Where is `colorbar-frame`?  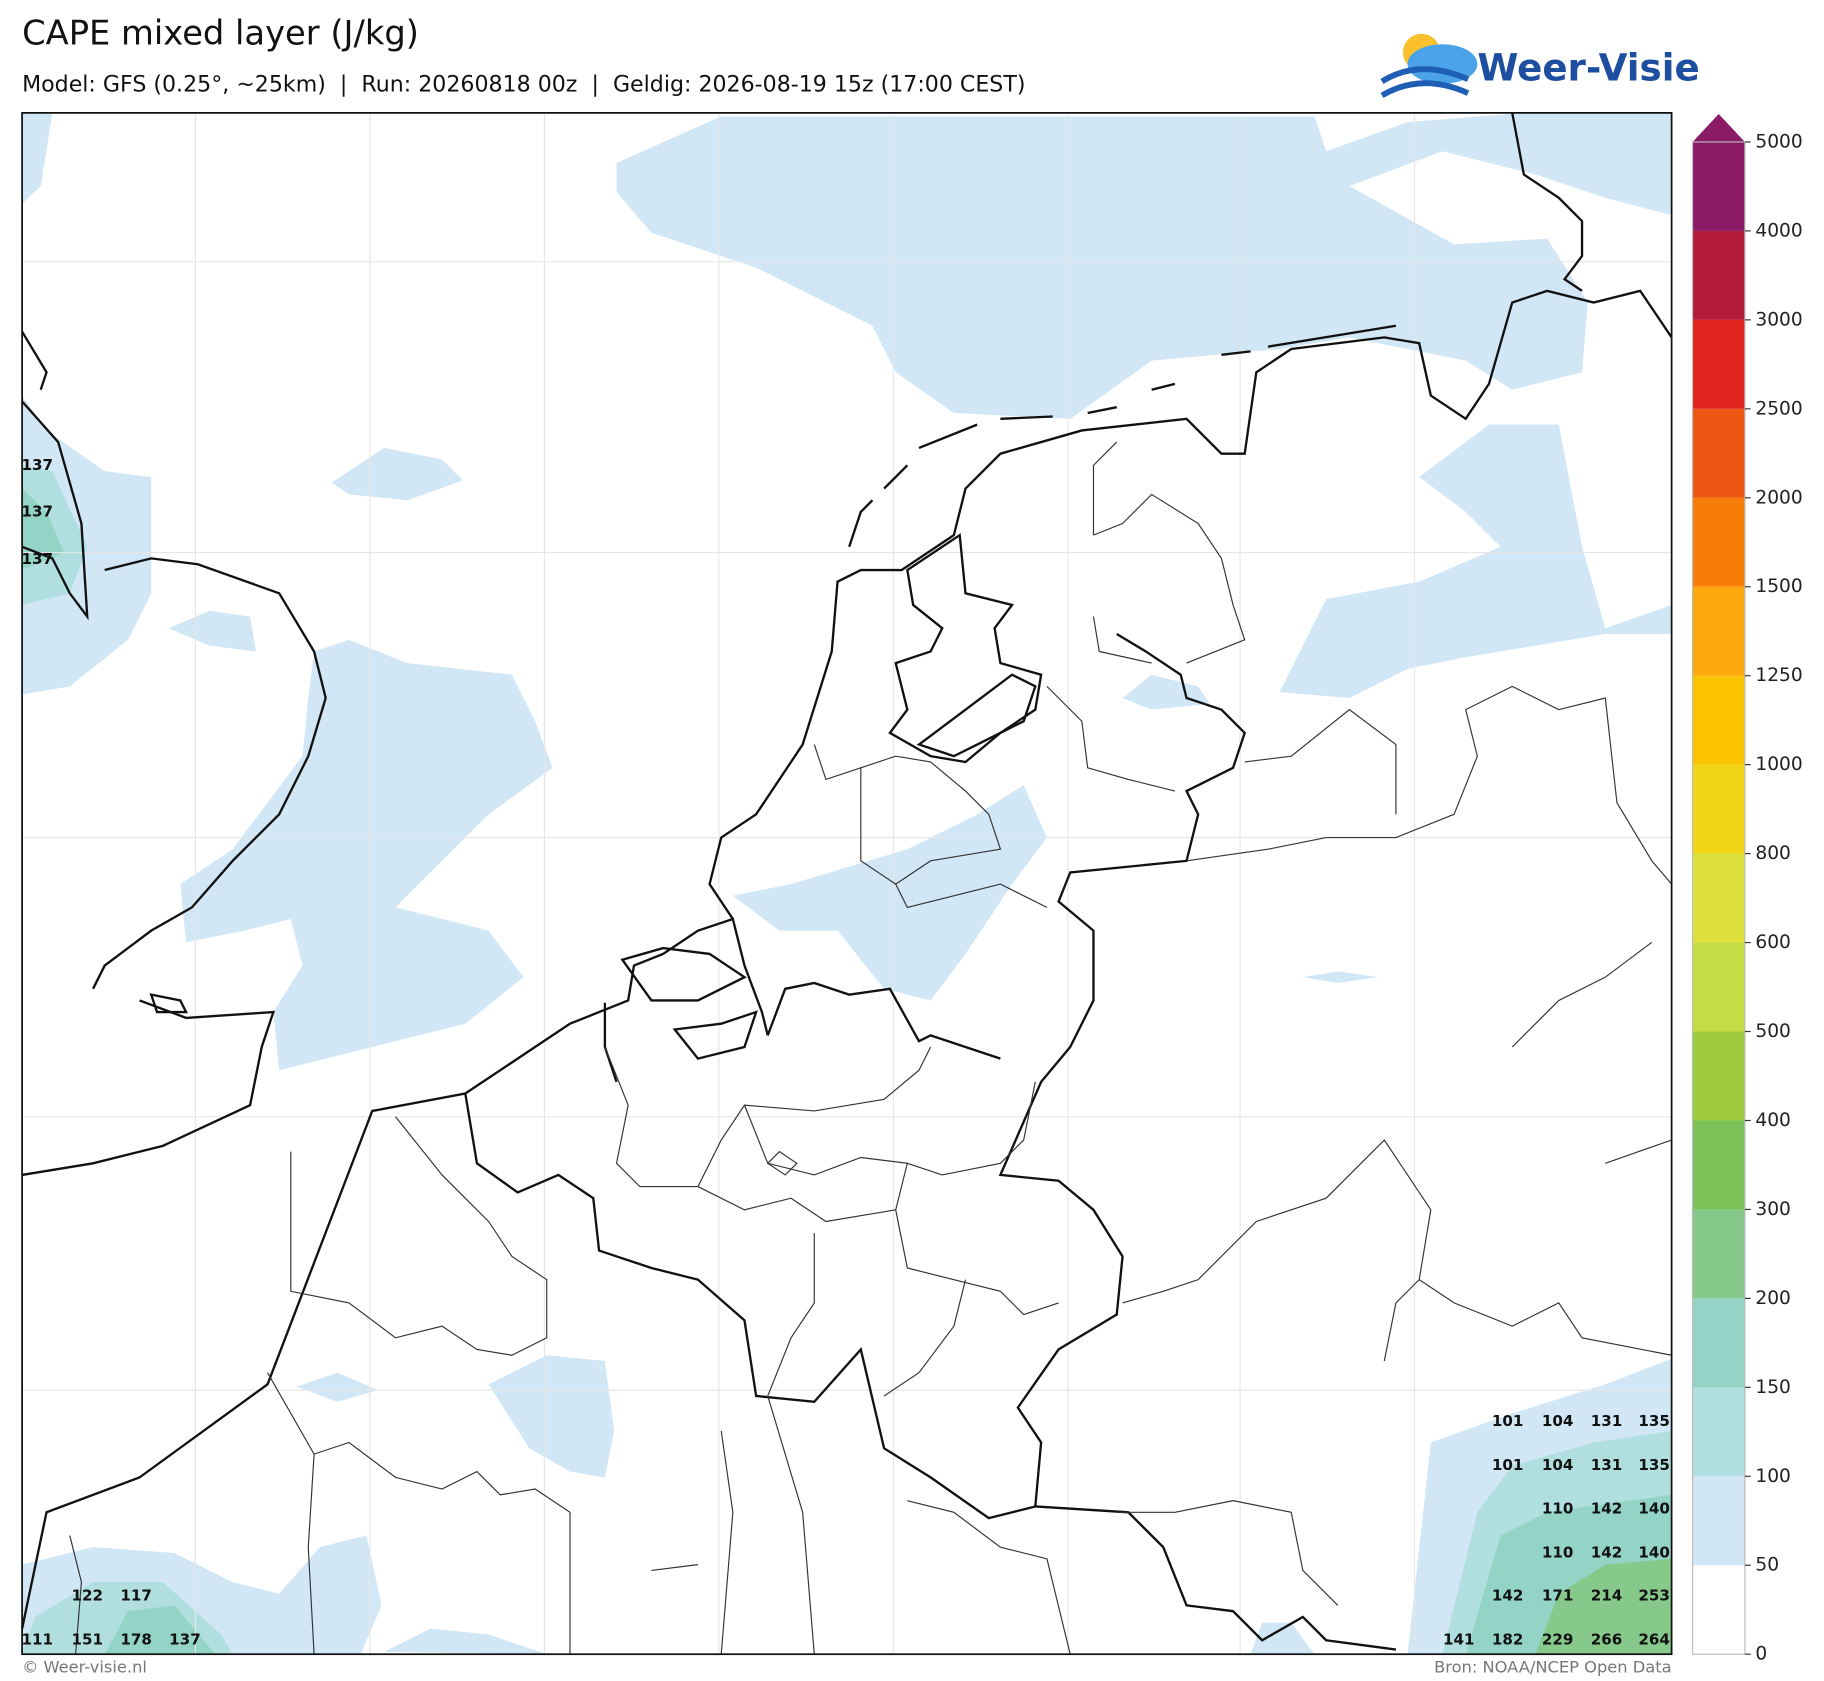 colorbar-frame is located at coordinates (1718, 898).